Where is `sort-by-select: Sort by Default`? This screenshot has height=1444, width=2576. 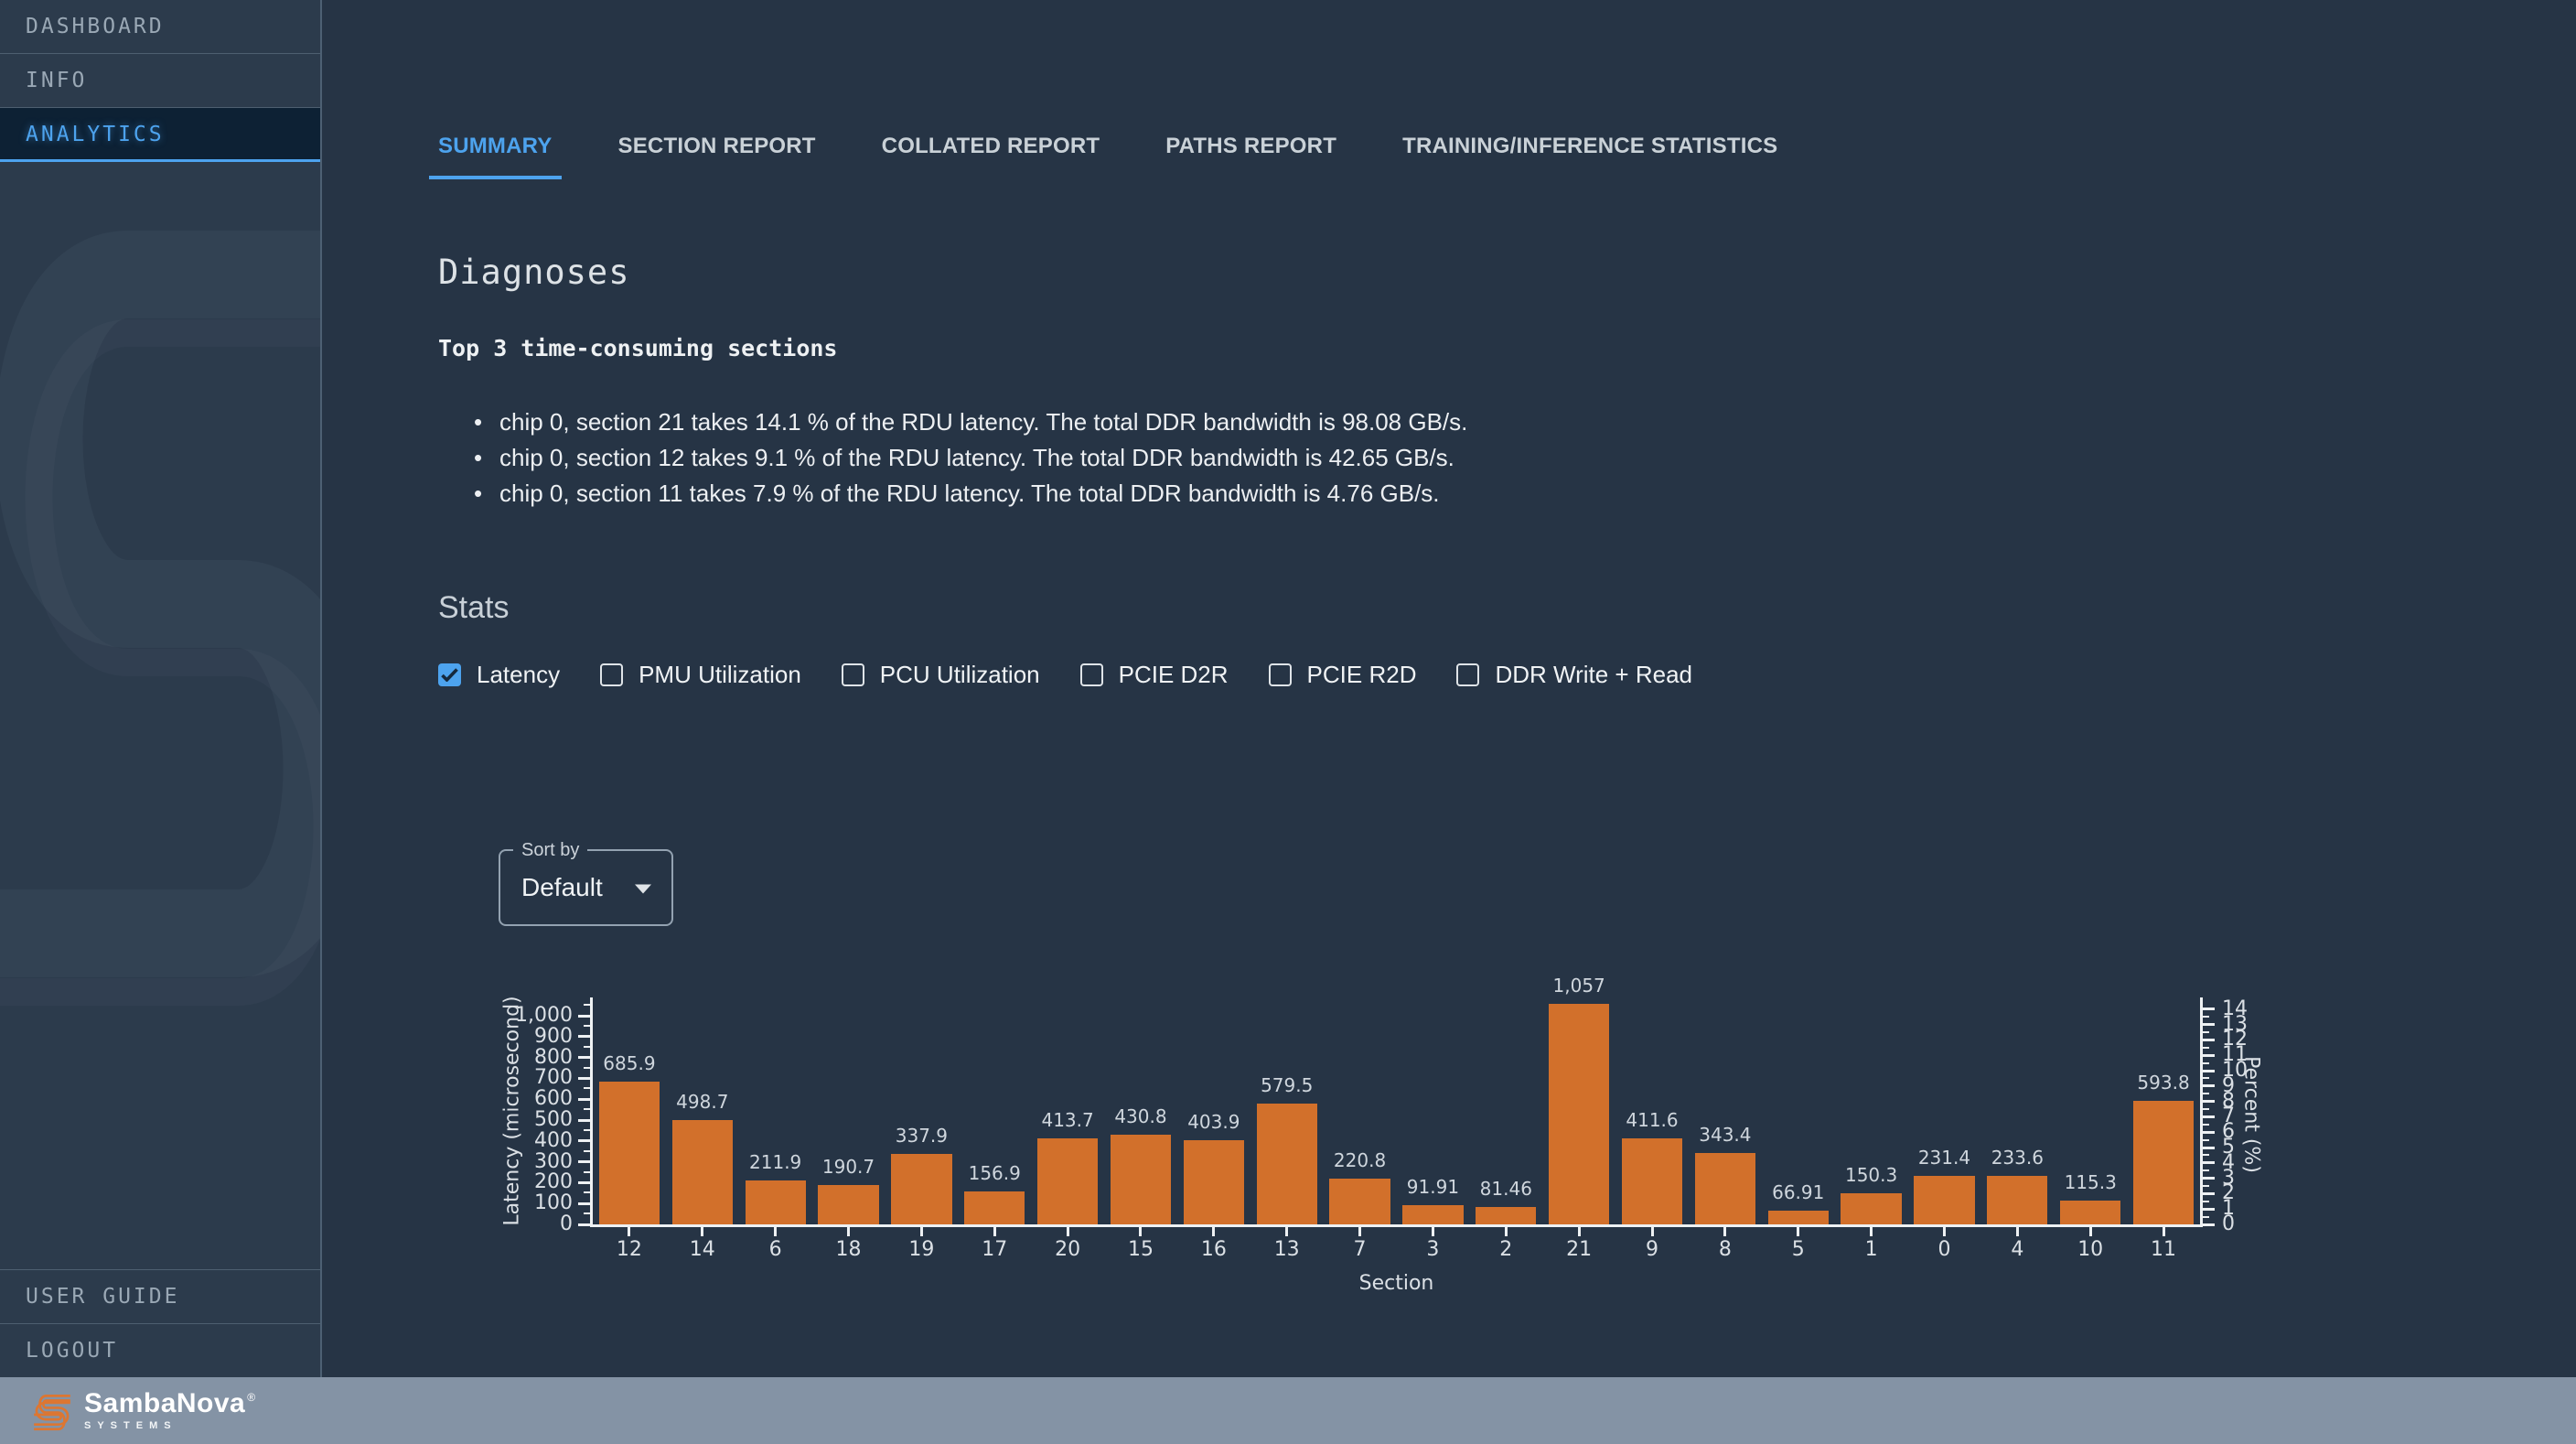 sort-by-select: Sort by Default is located at coordinates (586, 882).